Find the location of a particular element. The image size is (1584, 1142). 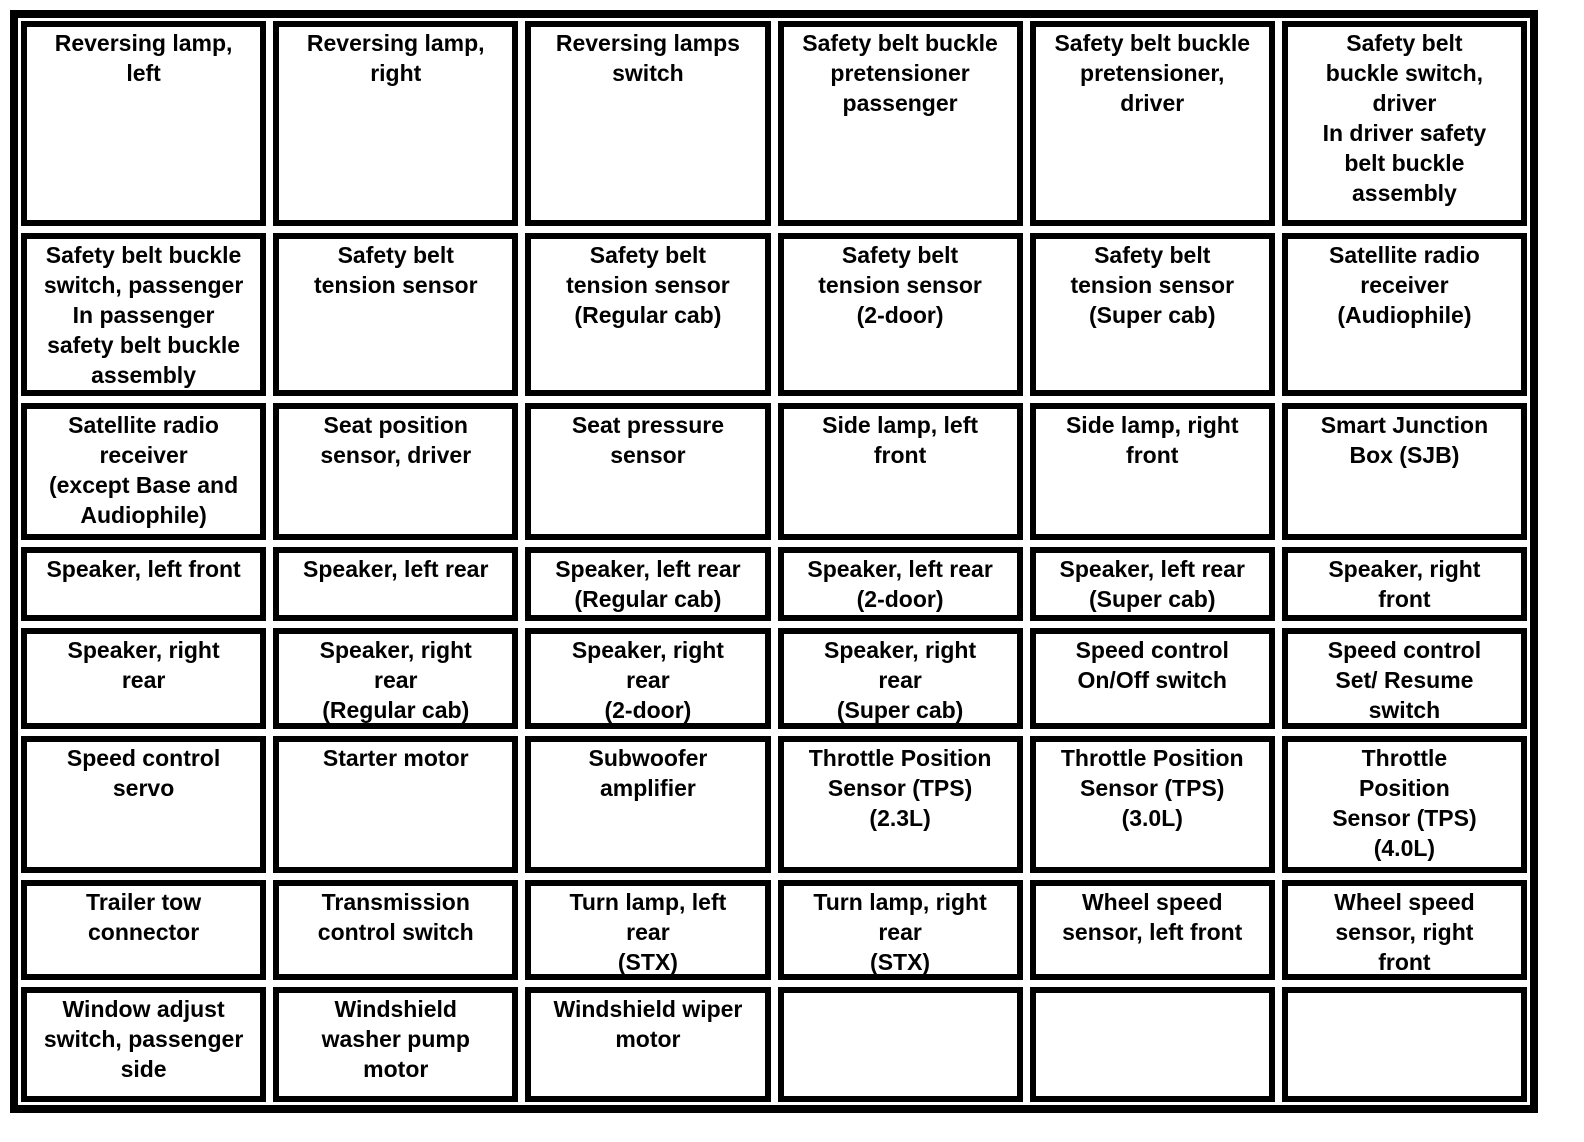

table-cell: Seat position sensor, driver is located at coordinates (396, 471).